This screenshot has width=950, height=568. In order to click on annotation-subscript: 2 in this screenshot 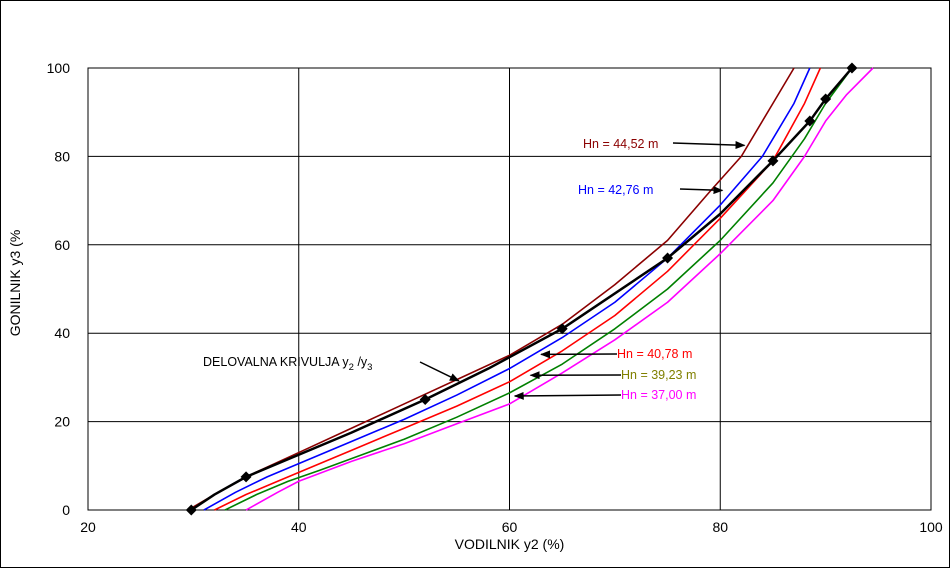, I will do `click(351, 367)`.